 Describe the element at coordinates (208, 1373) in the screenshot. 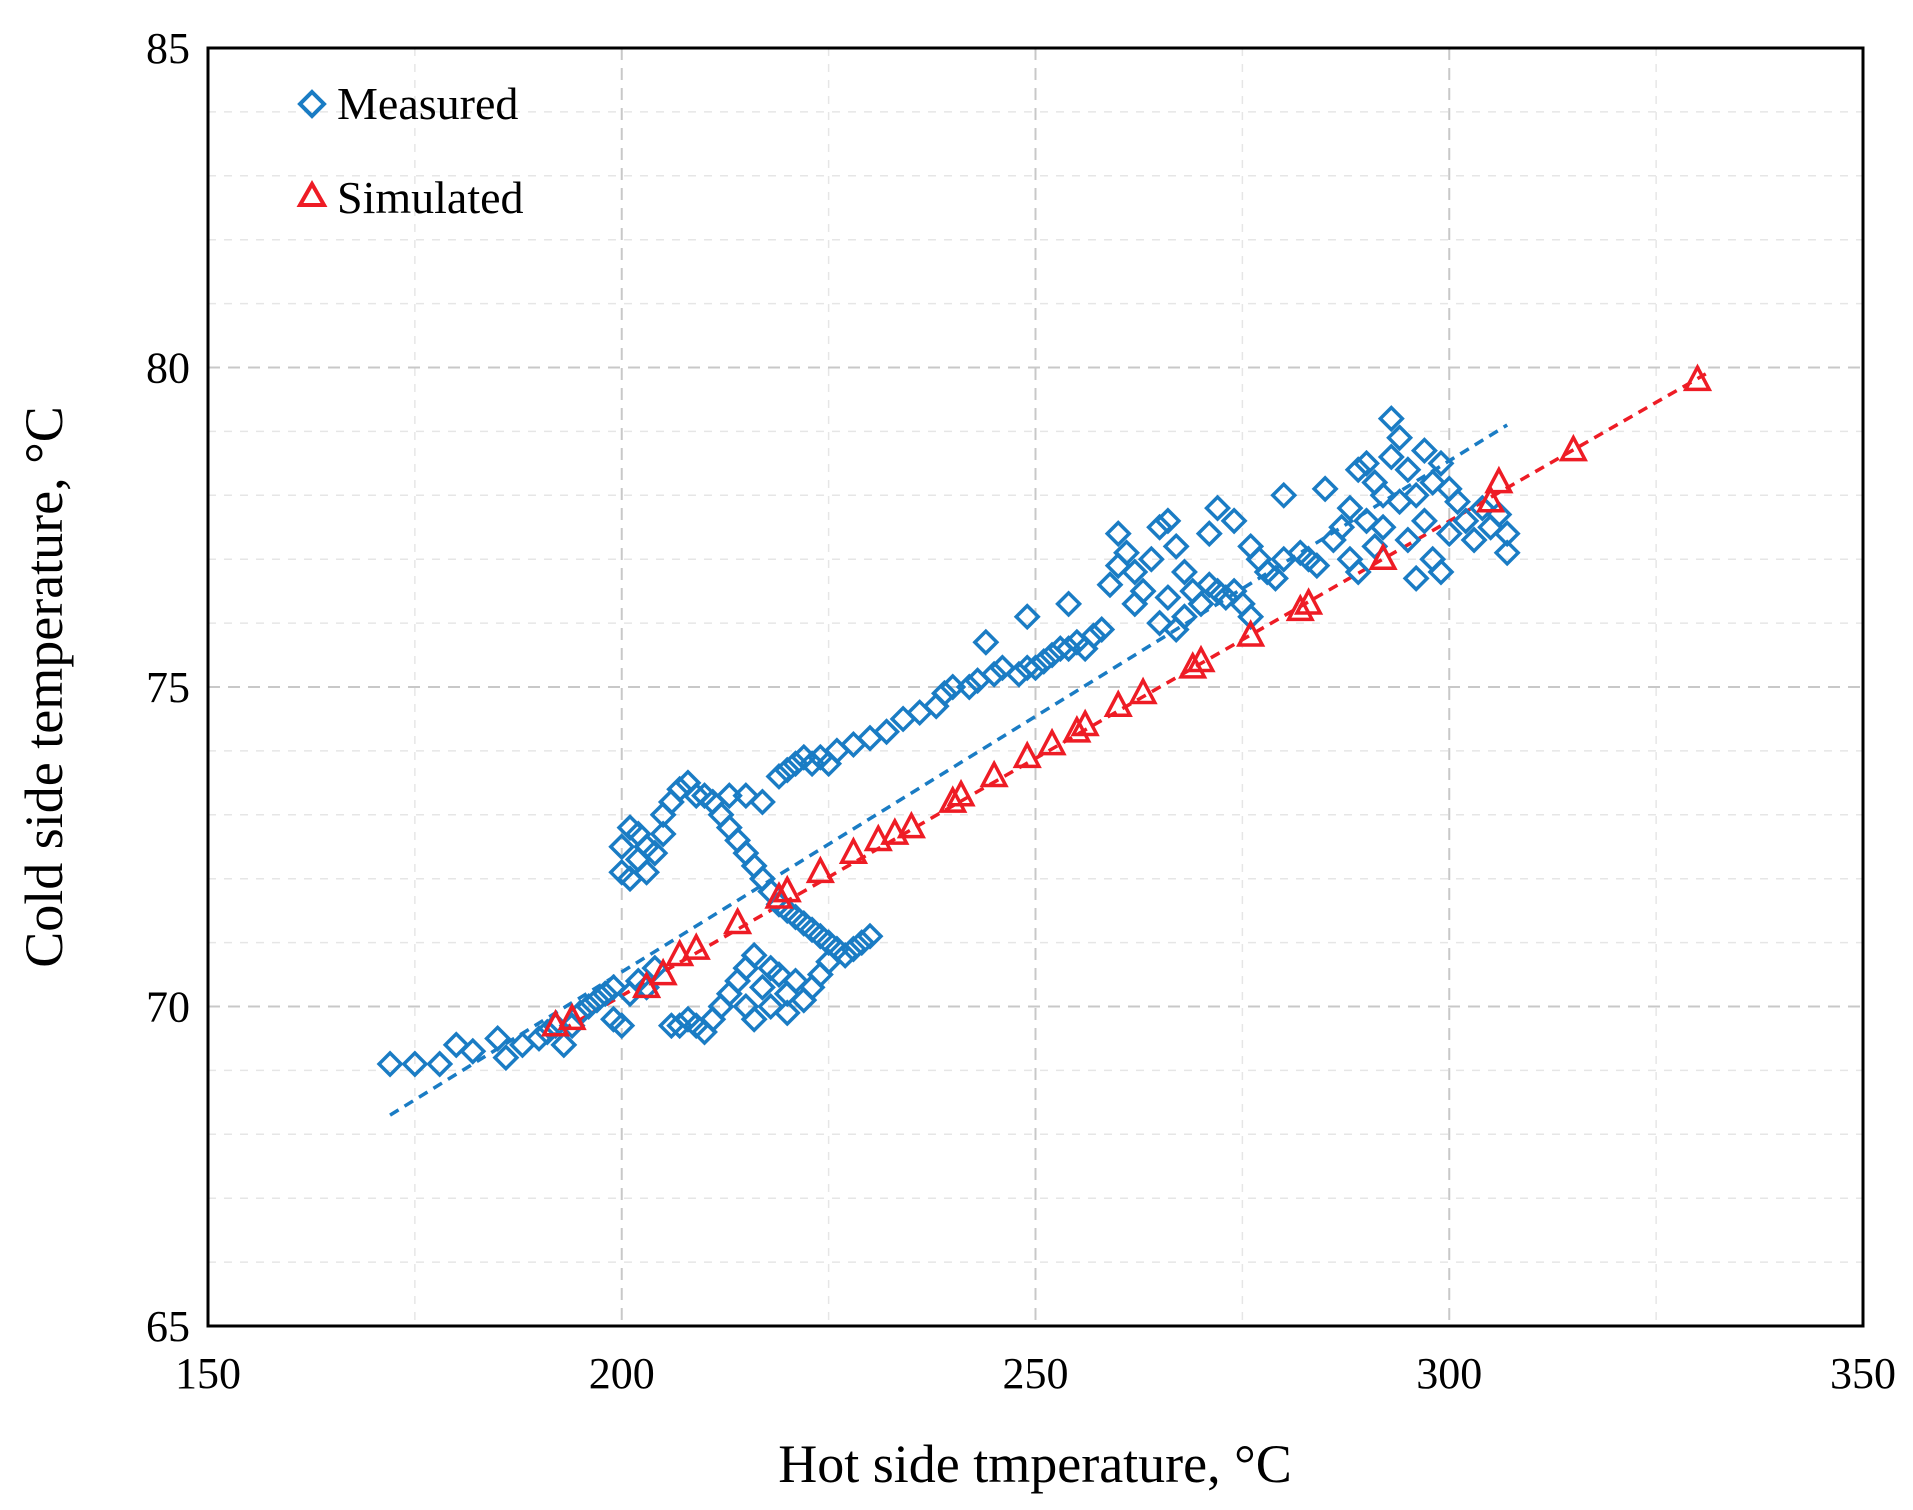

I see `x-tick-label: 150` at that location.